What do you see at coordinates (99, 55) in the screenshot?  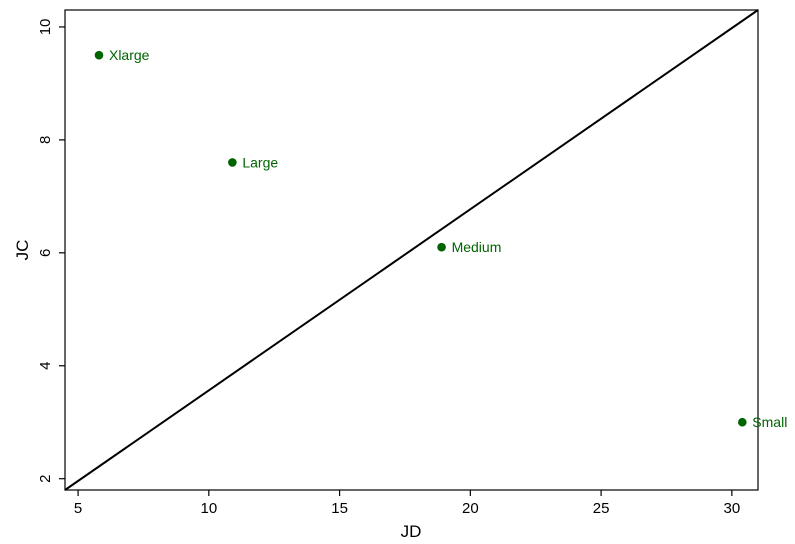 I see `point-xlarge` at bounding box center [99, 55].